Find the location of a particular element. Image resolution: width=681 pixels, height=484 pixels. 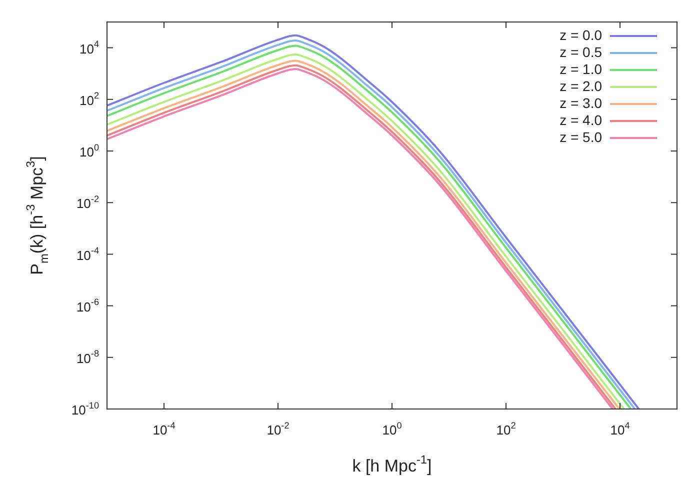

legend-label: z = 0.5 is located at coordinates (581, 52).